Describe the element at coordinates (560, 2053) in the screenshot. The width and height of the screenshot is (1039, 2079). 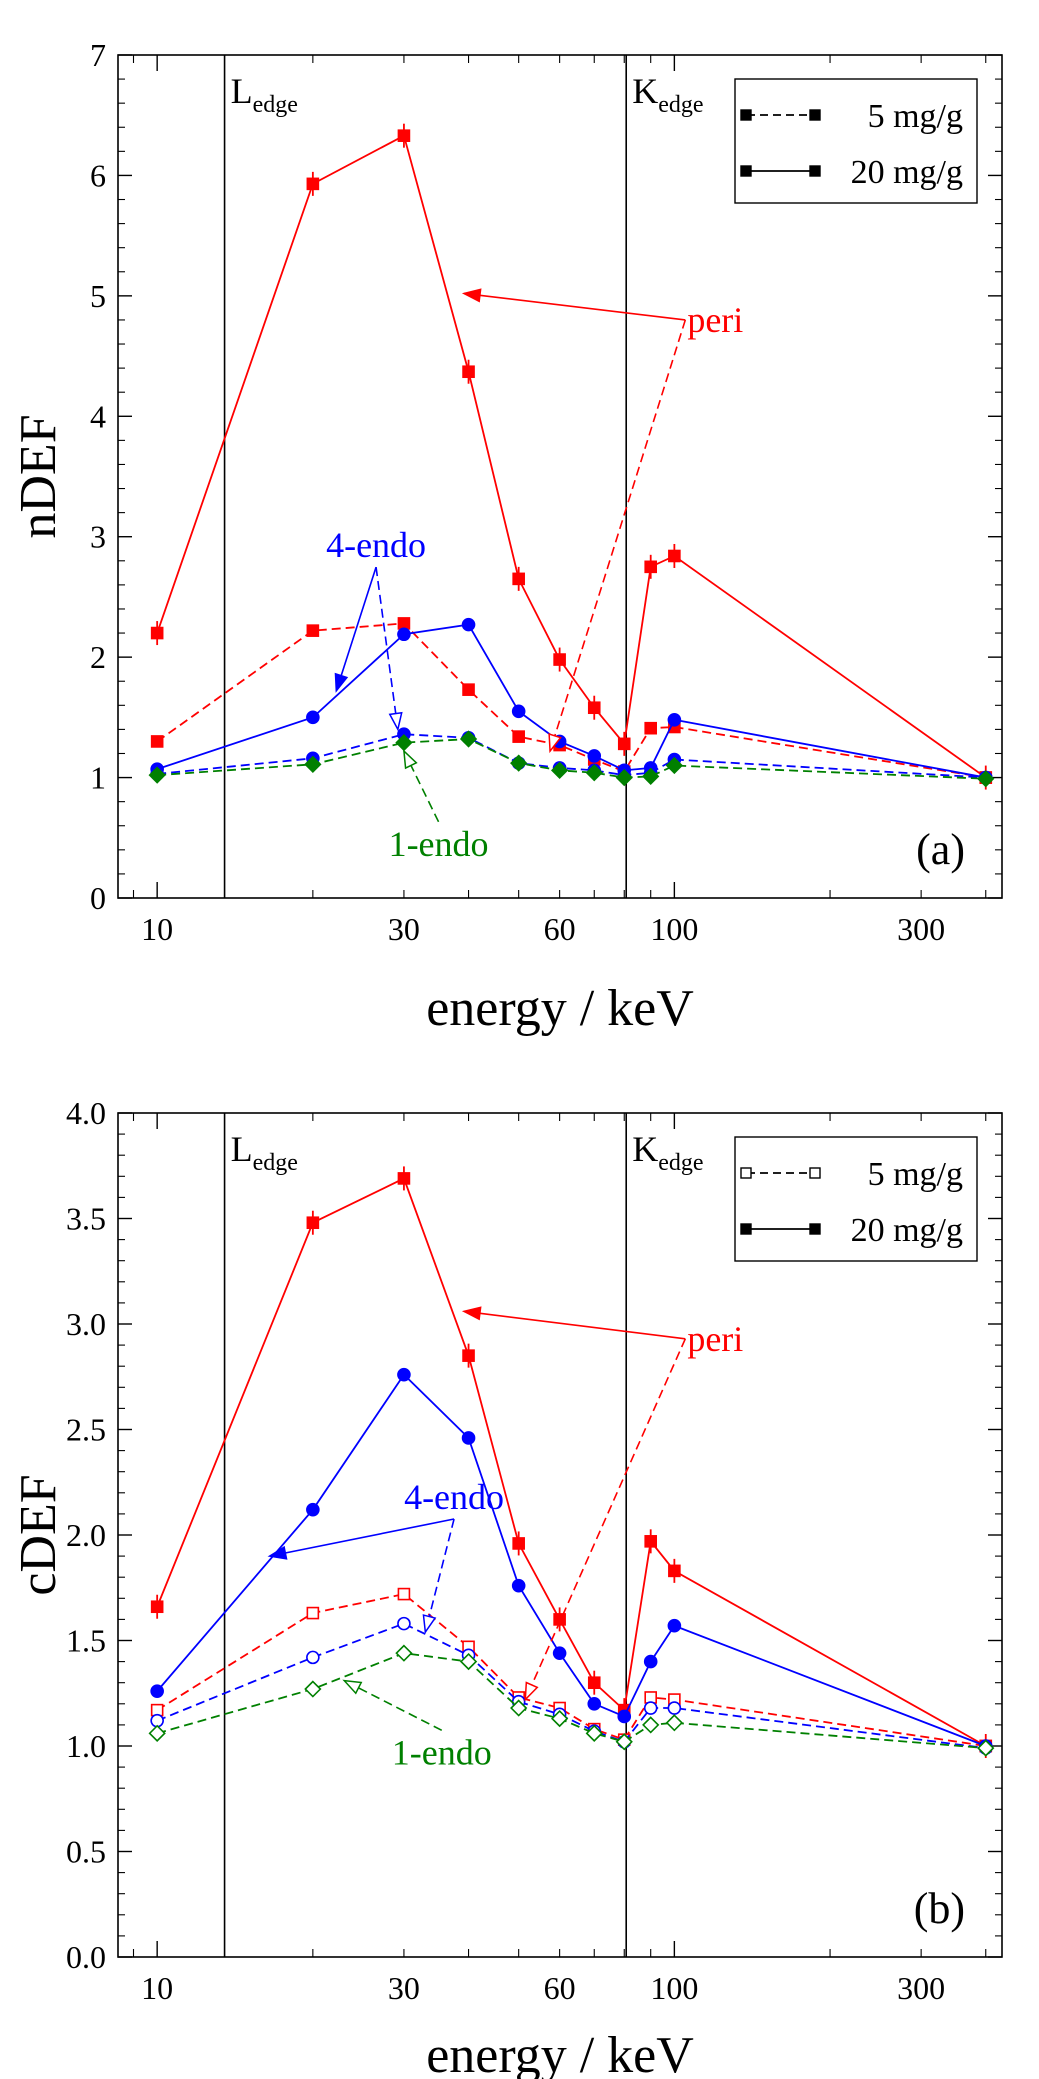
I see `x-axis-label: energy / keV` at that location.